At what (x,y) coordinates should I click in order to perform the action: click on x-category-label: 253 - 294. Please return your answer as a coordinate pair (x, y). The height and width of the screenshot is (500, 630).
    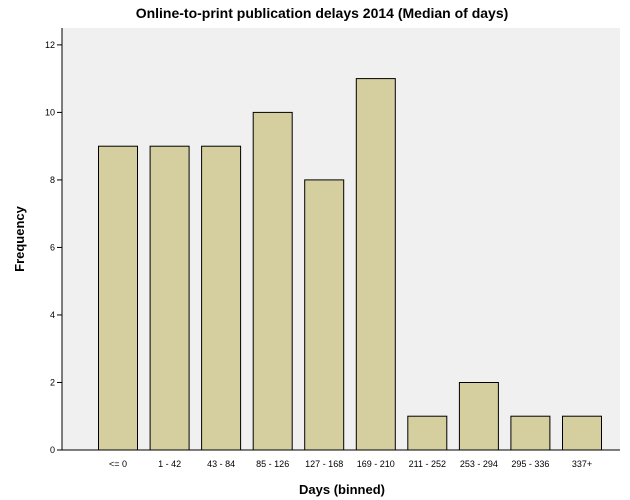
    Looking at the image, I should click on (479, 464).